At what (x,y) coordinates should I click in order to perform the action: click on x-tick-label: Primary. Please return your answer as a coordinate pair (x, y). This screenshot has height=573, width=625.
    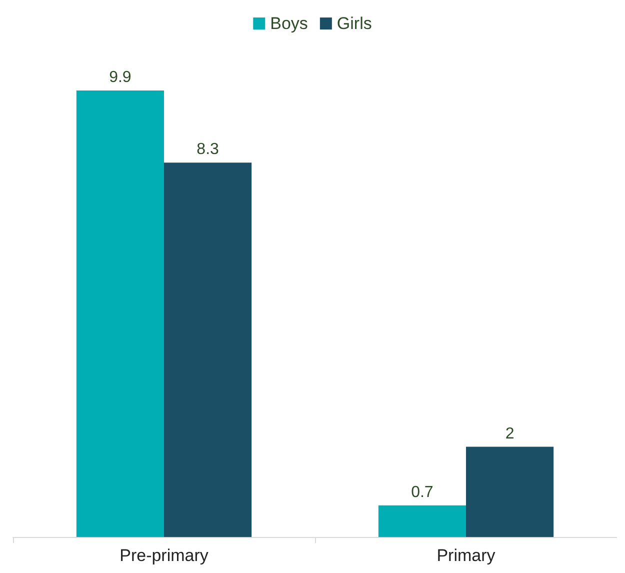
    Looking at the image, I should click on (466, 555).